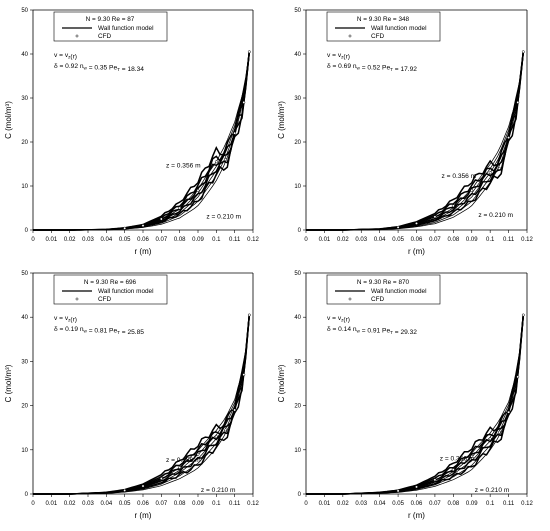 The width and height of the screenshot is (550, 531). What do you see at coordinates (99, 68) in the screenshot?
I see `parameters-annotation: δ = 0.92 nw = 0.35 PeT = 18.34` at bounding box center [99, 68].